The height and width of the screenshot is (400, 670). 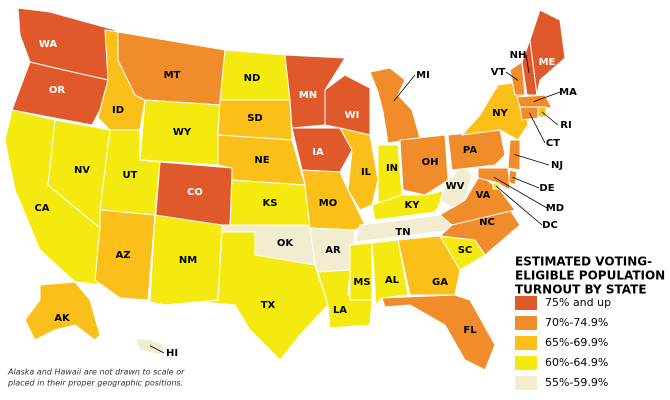 What do you see at coordinates (498, 72) in the screenshot?
I see `state-label: VT` at bounding box center [498, 72].